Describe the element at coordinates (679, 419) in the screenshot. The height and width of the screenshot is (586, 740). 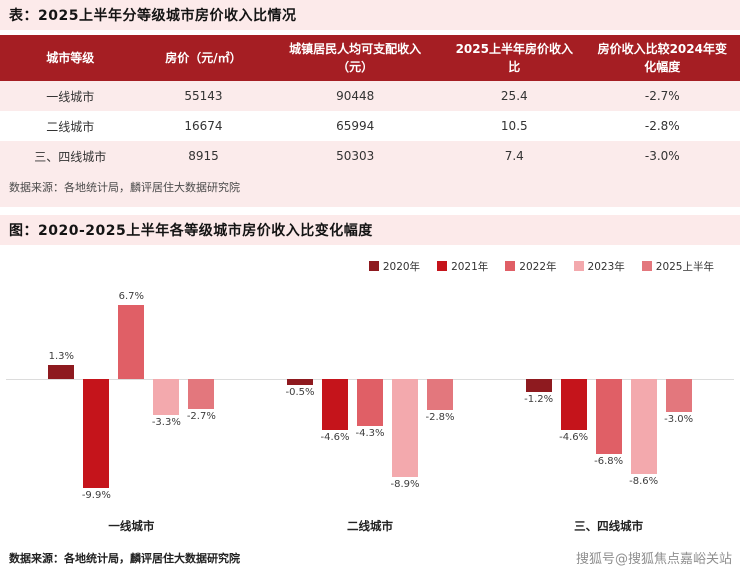
I see `bar-value-label: -3.0%` at that location.